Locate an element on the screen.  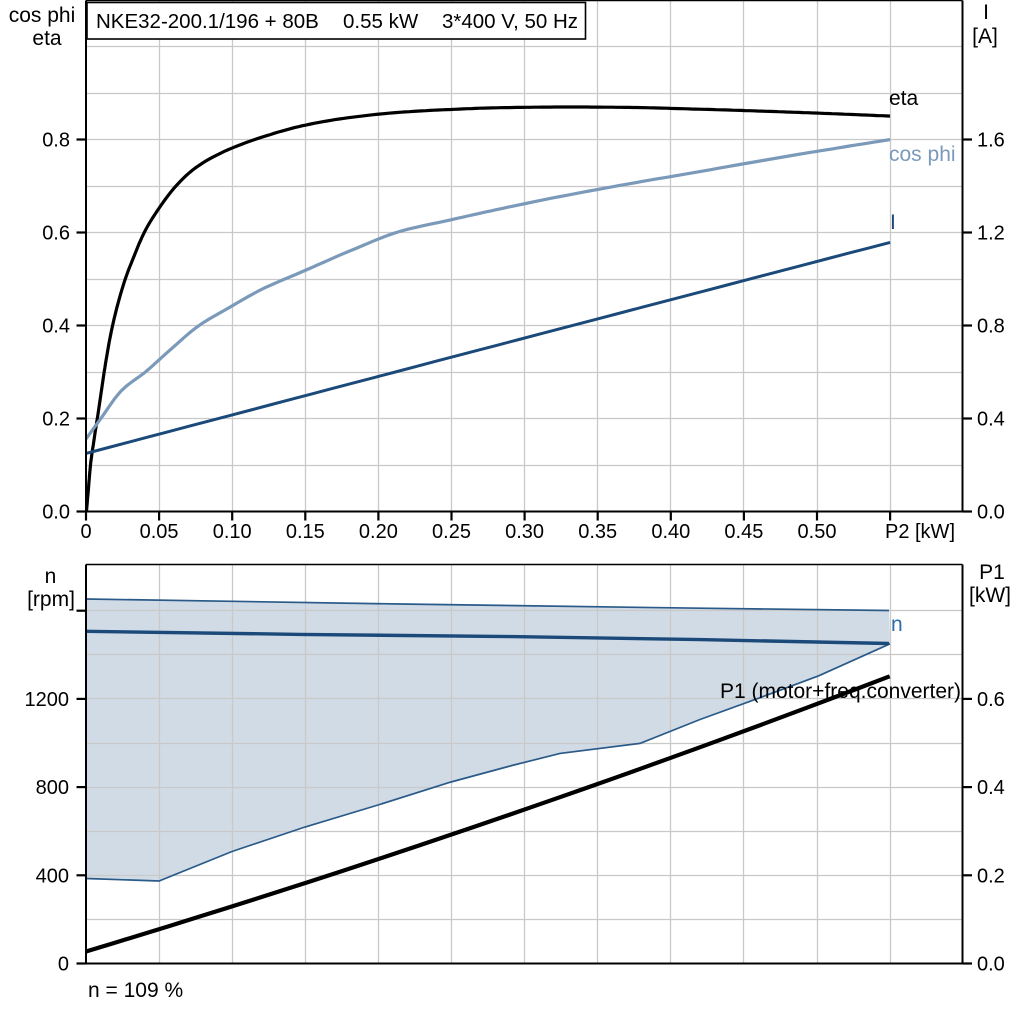
svg-text: 0.35 is located at coordinates (597, 532).